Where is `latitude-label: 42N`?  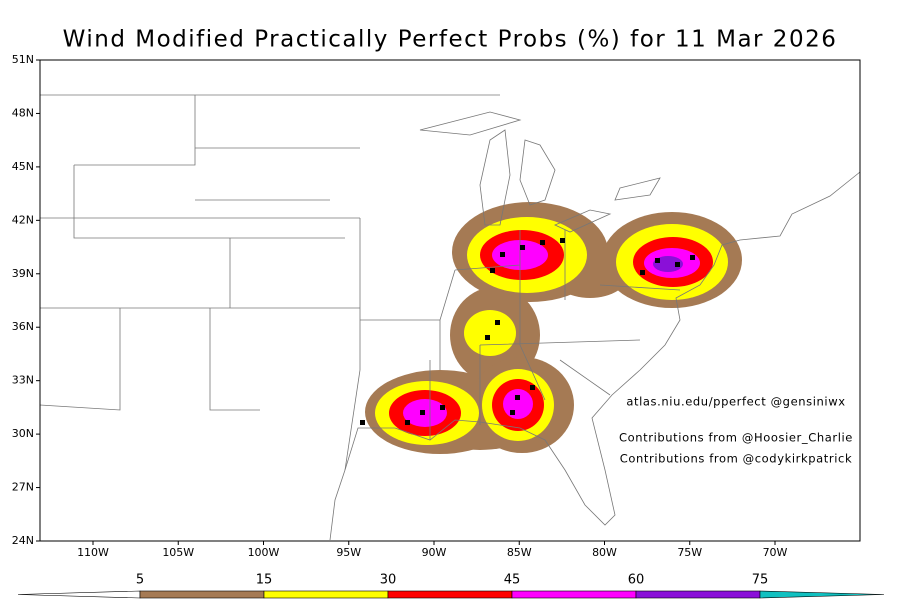 latitude-label: 42N is located at coordinates (23, 219).